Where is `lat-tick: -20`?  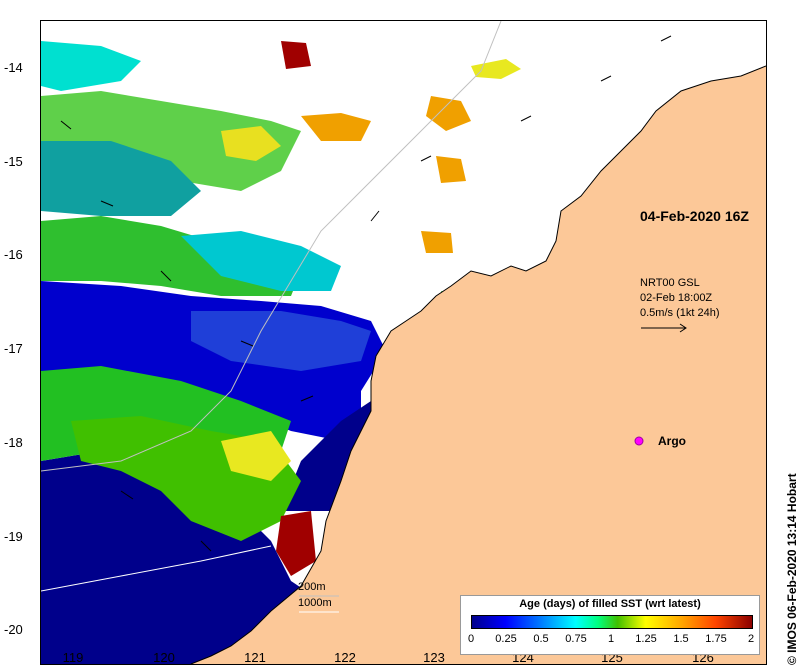 lat-tick: -20 is located at coordinates (13, 629).